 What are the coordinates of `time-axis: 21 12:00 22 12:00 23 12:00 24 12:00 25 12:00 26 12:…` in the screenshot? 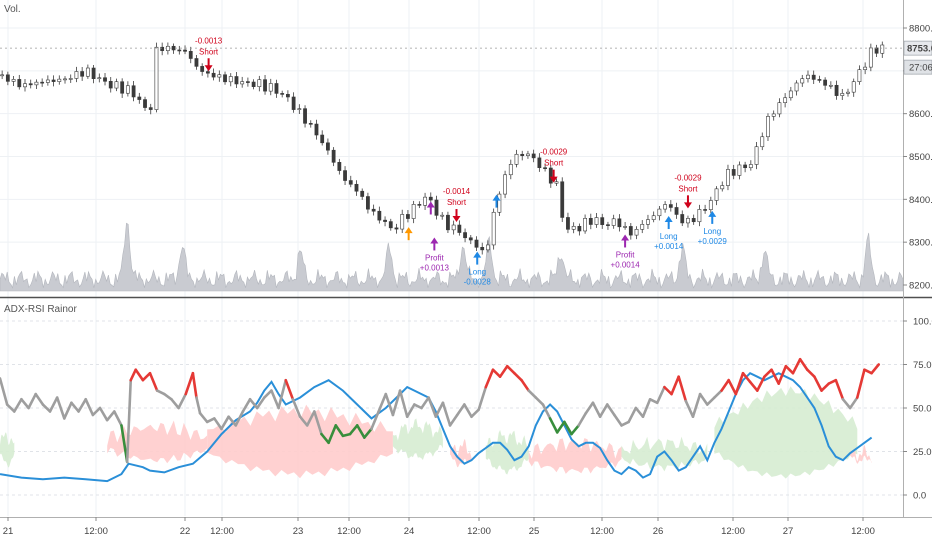 It's located at (439, 527).